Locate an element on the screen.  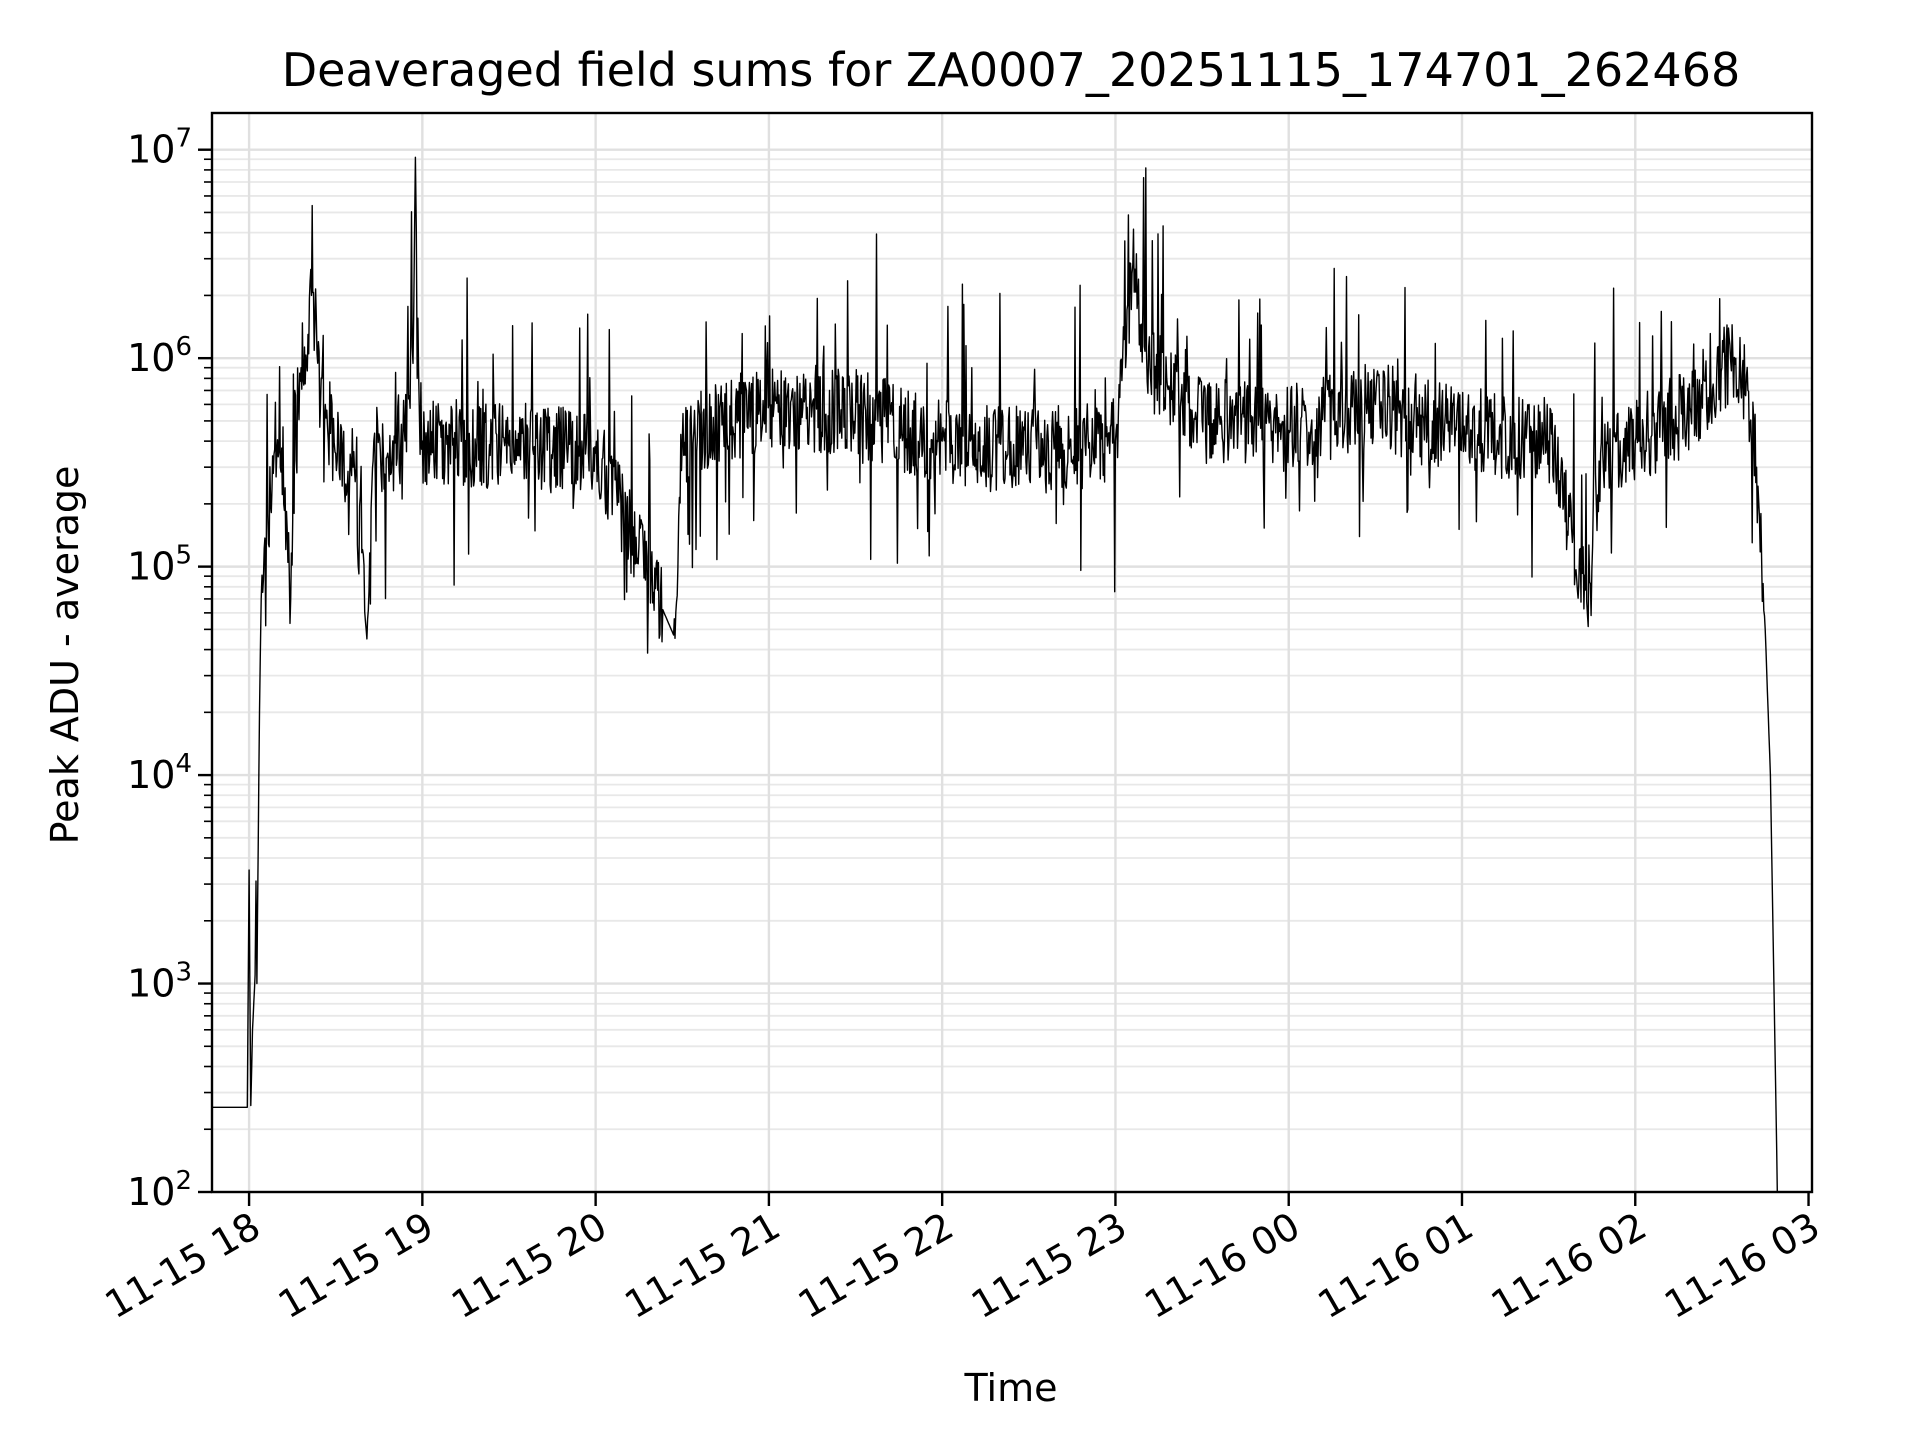
y-tick-label: 10² is located at coordinates (159, 1190).